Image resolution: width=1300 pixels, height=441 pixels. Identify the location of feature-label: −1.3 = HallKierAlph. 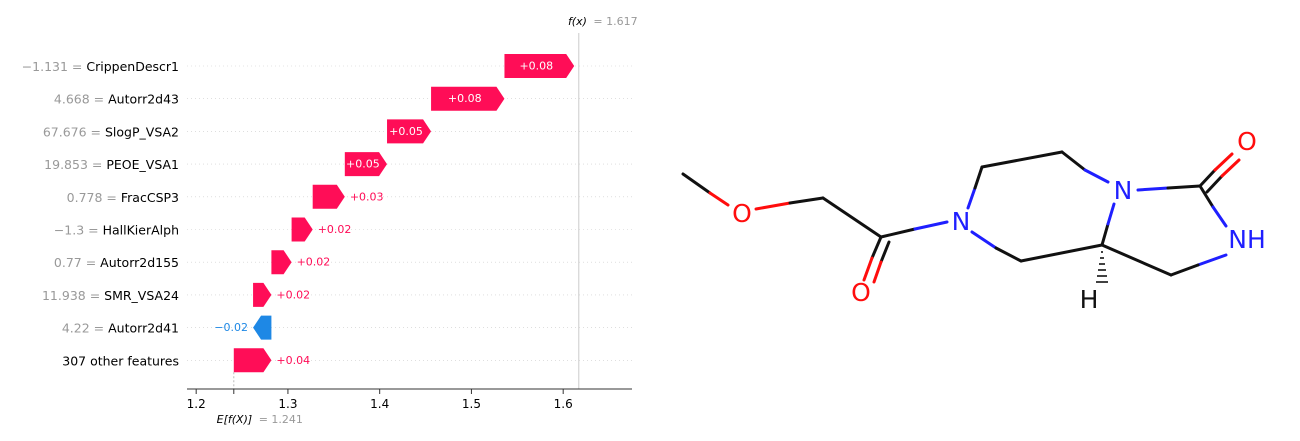
(116, 229).